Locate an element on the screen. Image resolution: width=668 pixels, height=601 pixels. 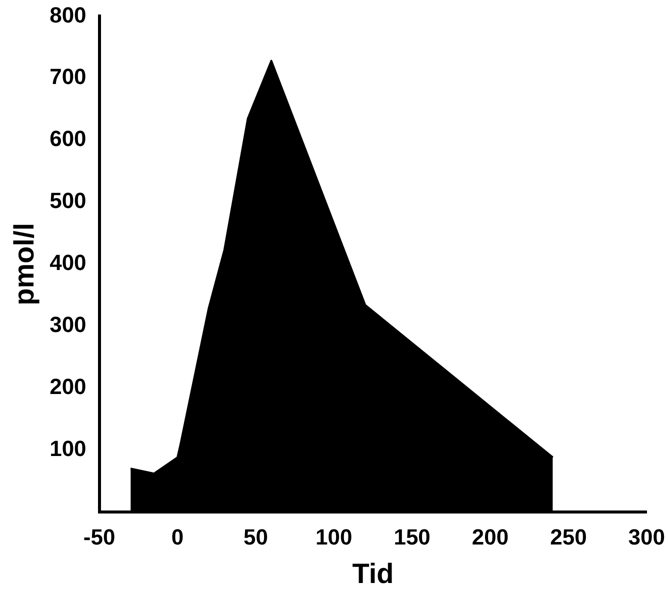
y-tick-label: 400 is located at coordinates (68, 263).